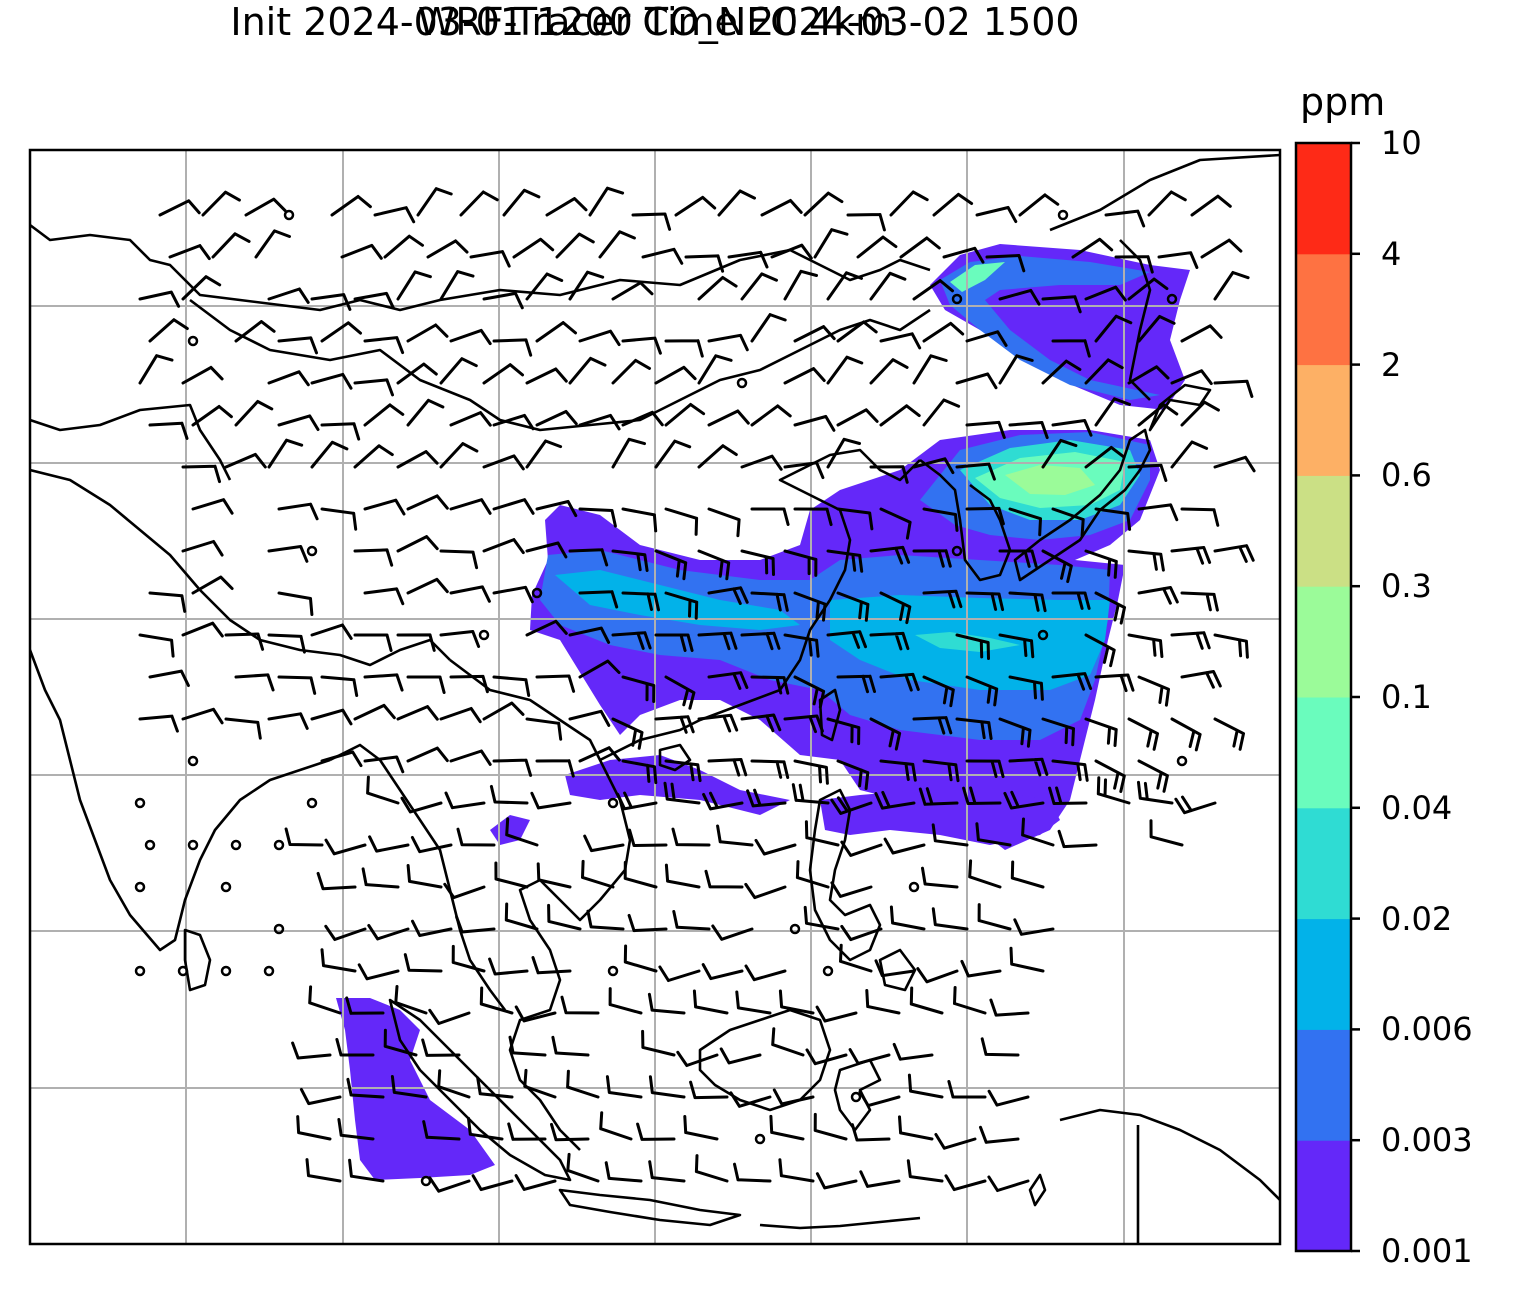  I want to click on plume-northeast-arc-l2, so click(1050, 328).